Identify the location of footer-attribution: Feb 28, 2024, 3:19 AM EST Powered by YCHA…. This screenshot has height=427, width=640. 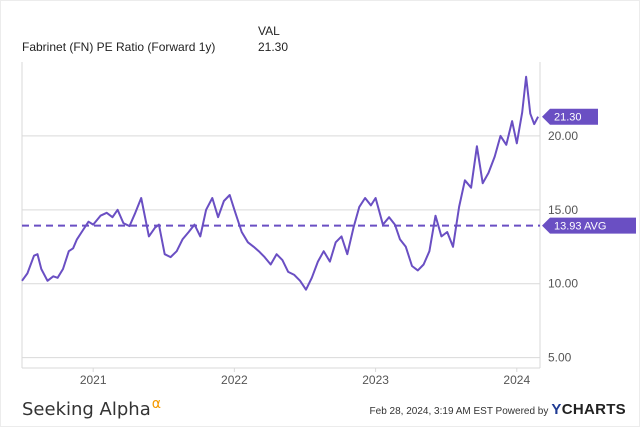
(498, 409).